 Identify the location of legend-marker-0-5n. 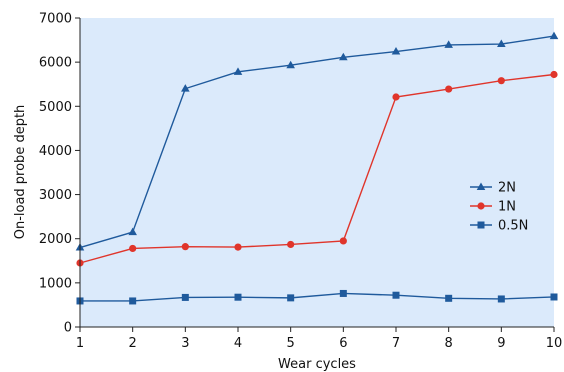
(481, 225).